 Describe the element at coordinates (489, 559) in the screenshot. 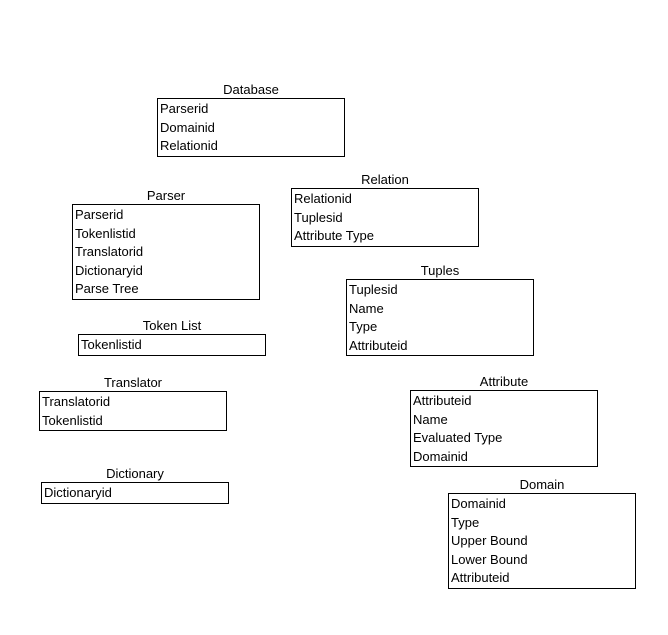

I see `field: Lower Bound` at that location.